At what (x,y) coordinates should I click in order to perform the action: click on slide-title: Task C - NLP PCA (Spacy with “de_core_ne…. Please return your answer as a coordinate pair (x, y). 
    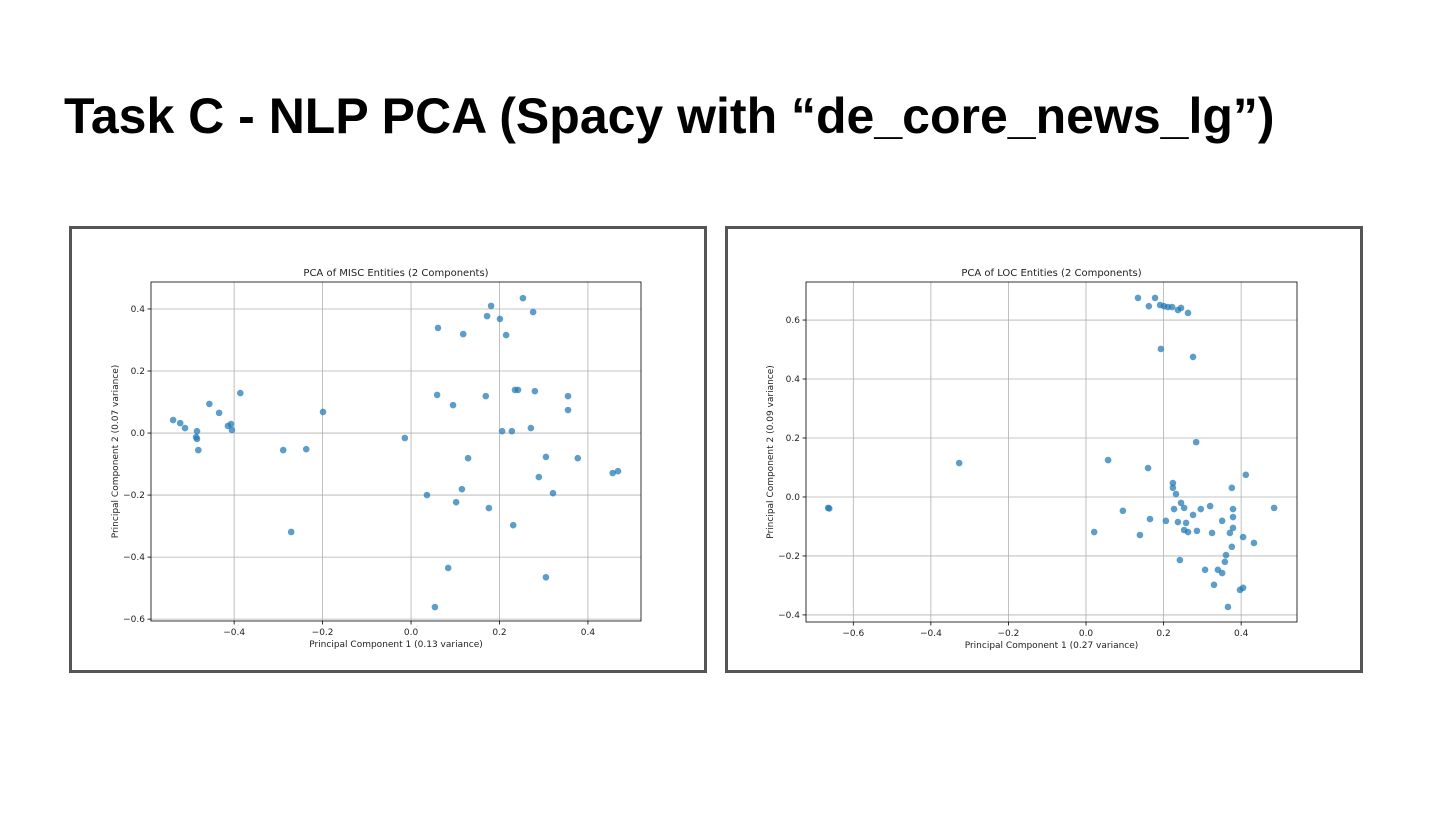
    Looking at the image, I should click on (669, 116).